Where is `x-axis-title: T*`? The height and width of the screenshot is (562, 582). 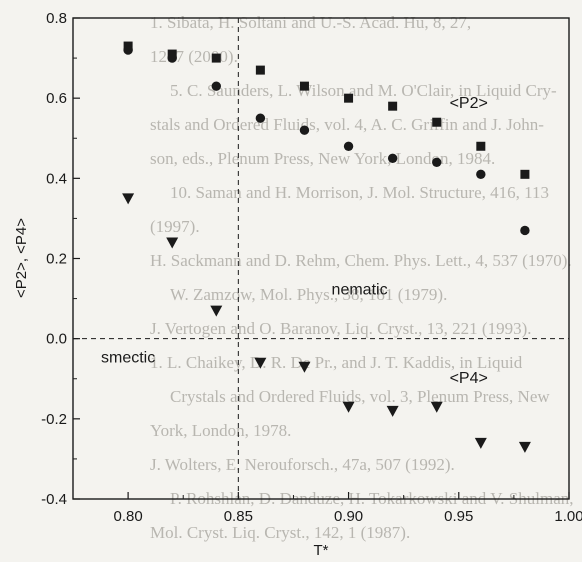
x-axis-title: T* is located at coordinates (321, 550).